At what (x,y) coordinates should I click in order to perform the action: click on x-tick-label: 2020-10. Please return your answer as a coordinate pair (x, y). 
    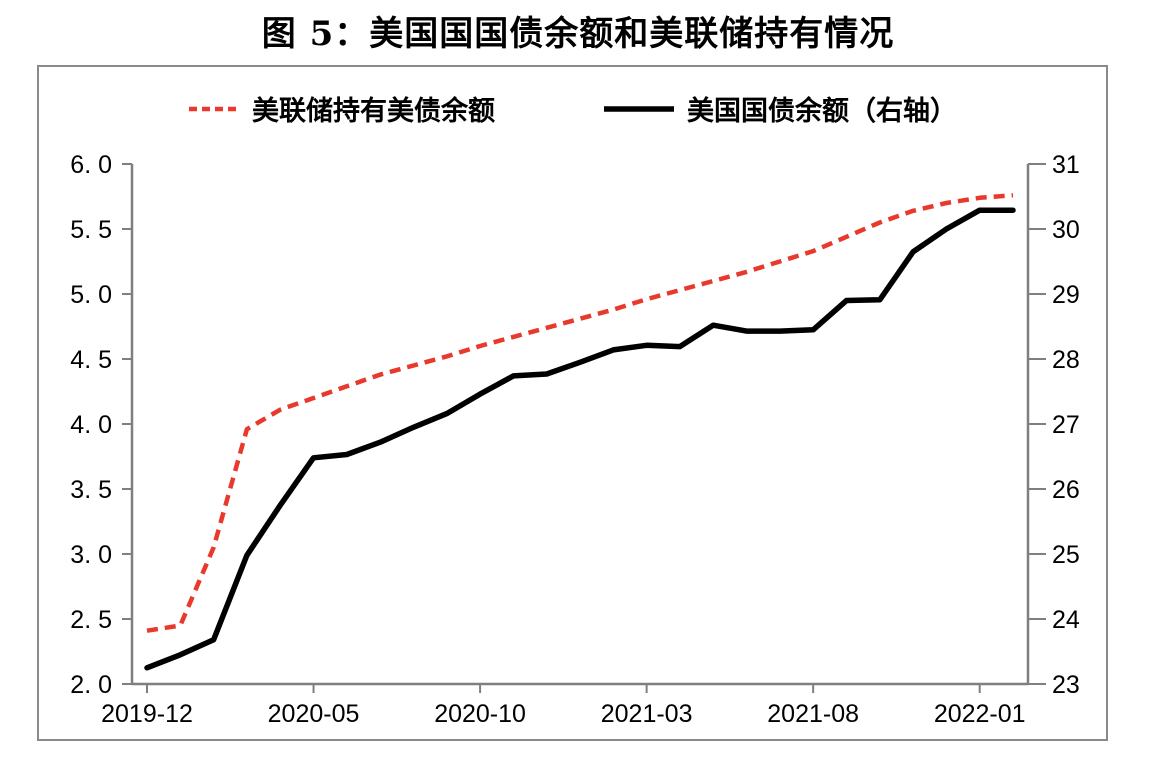
    Looking at the image, I should click on (480, 714).